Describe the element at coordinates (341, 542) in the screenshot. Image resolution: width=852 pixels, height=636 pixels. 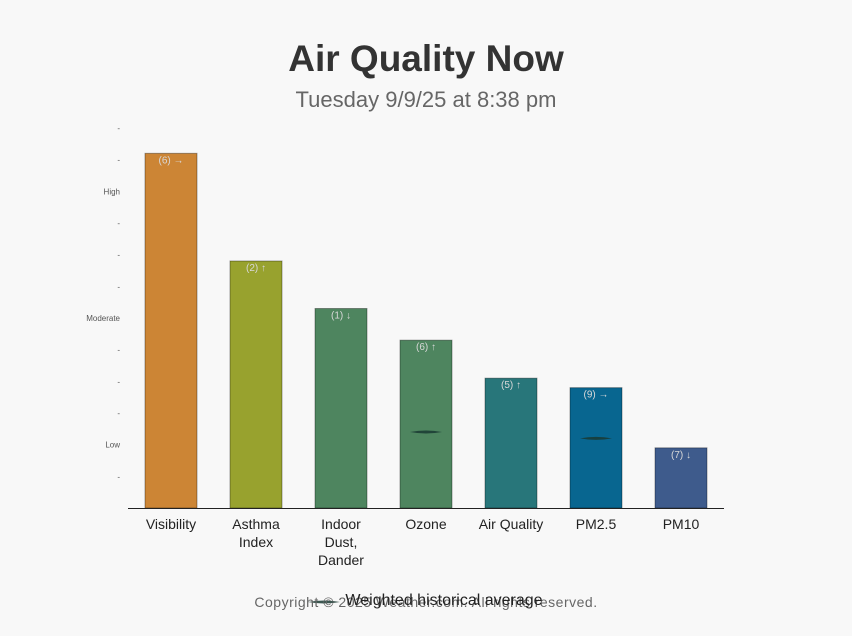
I see `x-tick-label: Indoor Dust, Dander` at that location.